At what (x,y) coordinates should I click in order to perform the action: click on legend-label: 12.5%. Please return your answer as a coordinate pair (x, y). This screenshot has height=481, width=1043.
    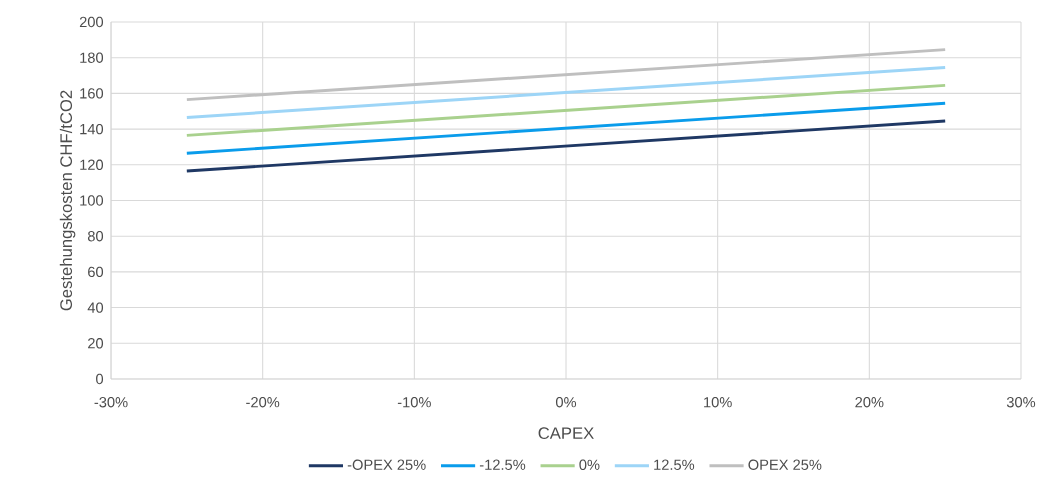
    Looking at the image, I should click on (674, 464).